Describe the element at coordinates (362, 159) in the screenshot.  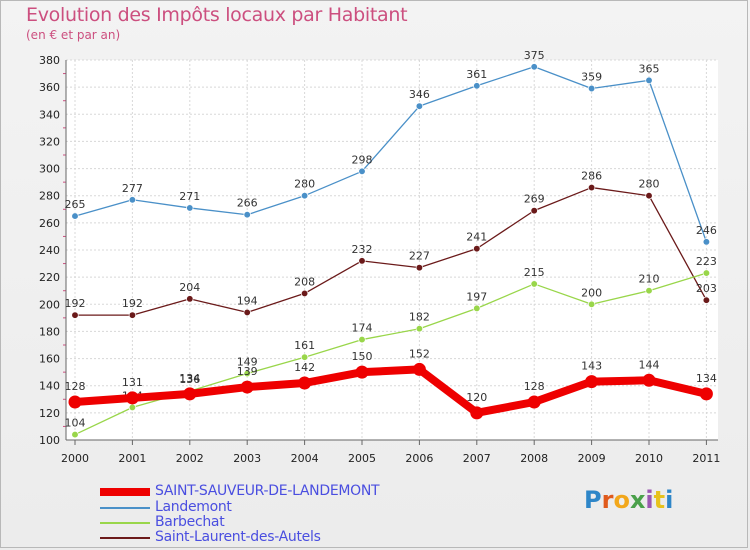
I see `data-label: 298` at that location.